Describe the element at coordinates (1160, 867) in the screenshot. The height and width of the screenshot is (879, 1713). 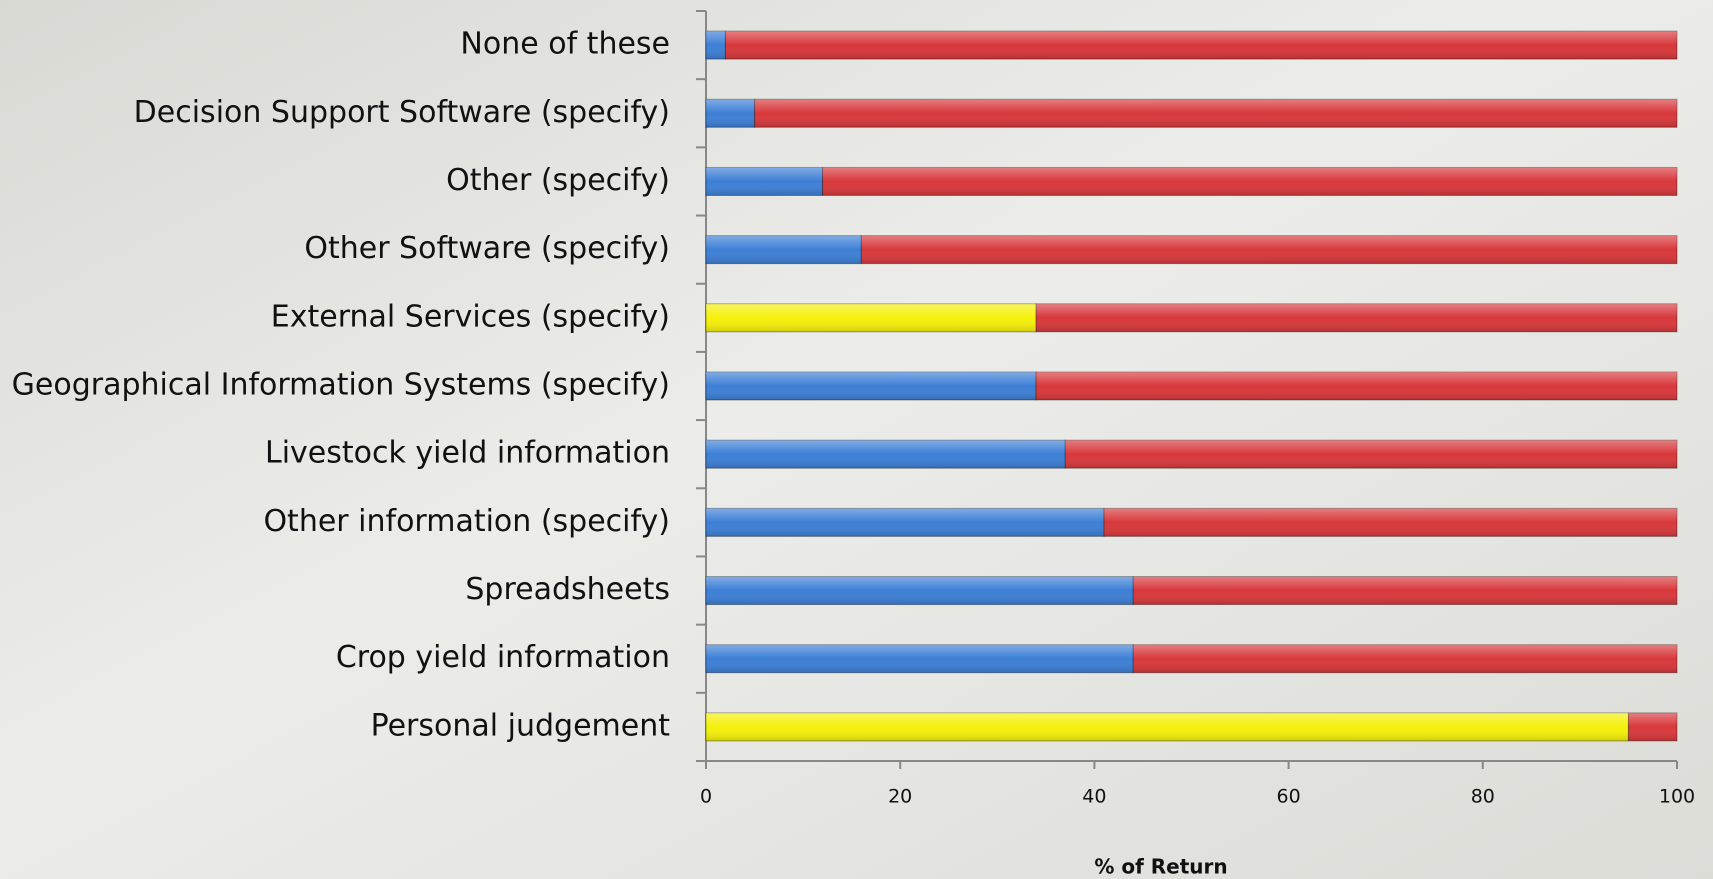
I see `x-axis-title: % of Return` at that location.